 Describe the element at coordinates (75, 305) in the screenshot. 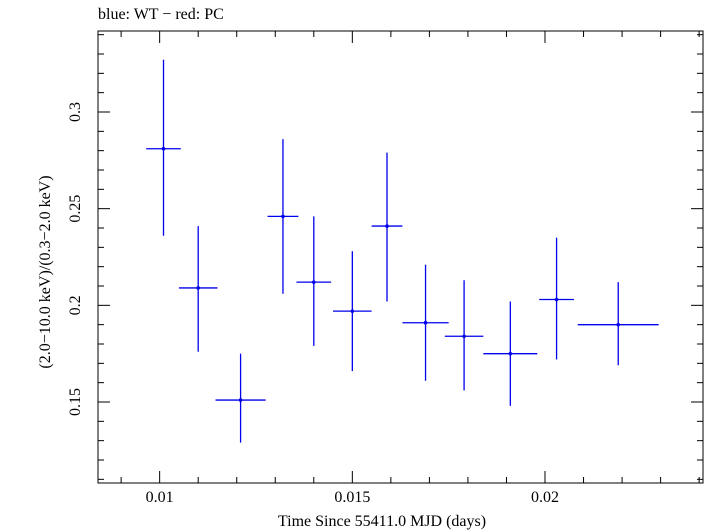

I see `y-tick-label: 0.2` at that location.